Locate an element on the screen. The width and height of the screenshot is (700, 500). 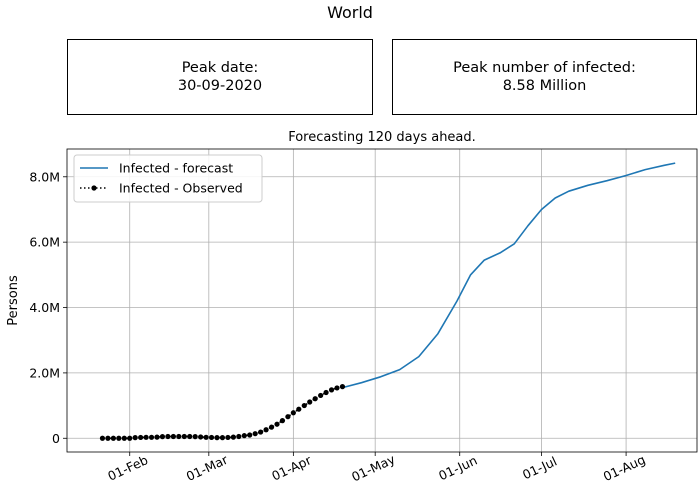
legend-box is located at coordinates (168, 178).